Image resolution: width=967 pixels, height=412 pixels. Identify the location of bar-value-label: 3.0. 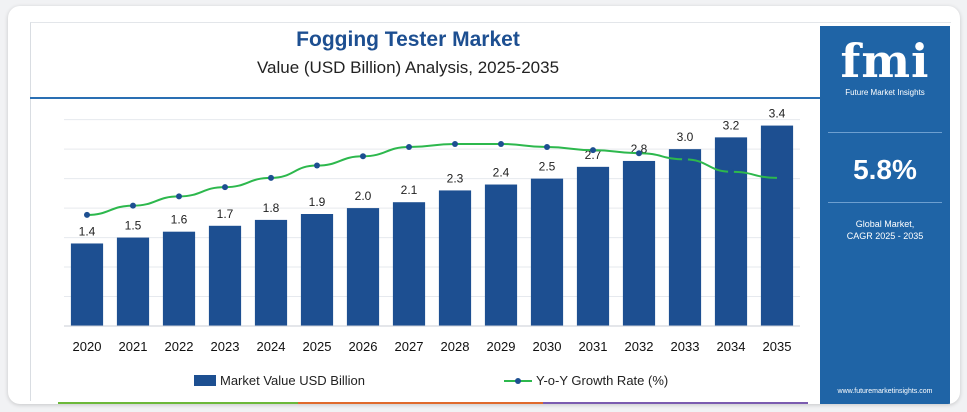
(685, 137).